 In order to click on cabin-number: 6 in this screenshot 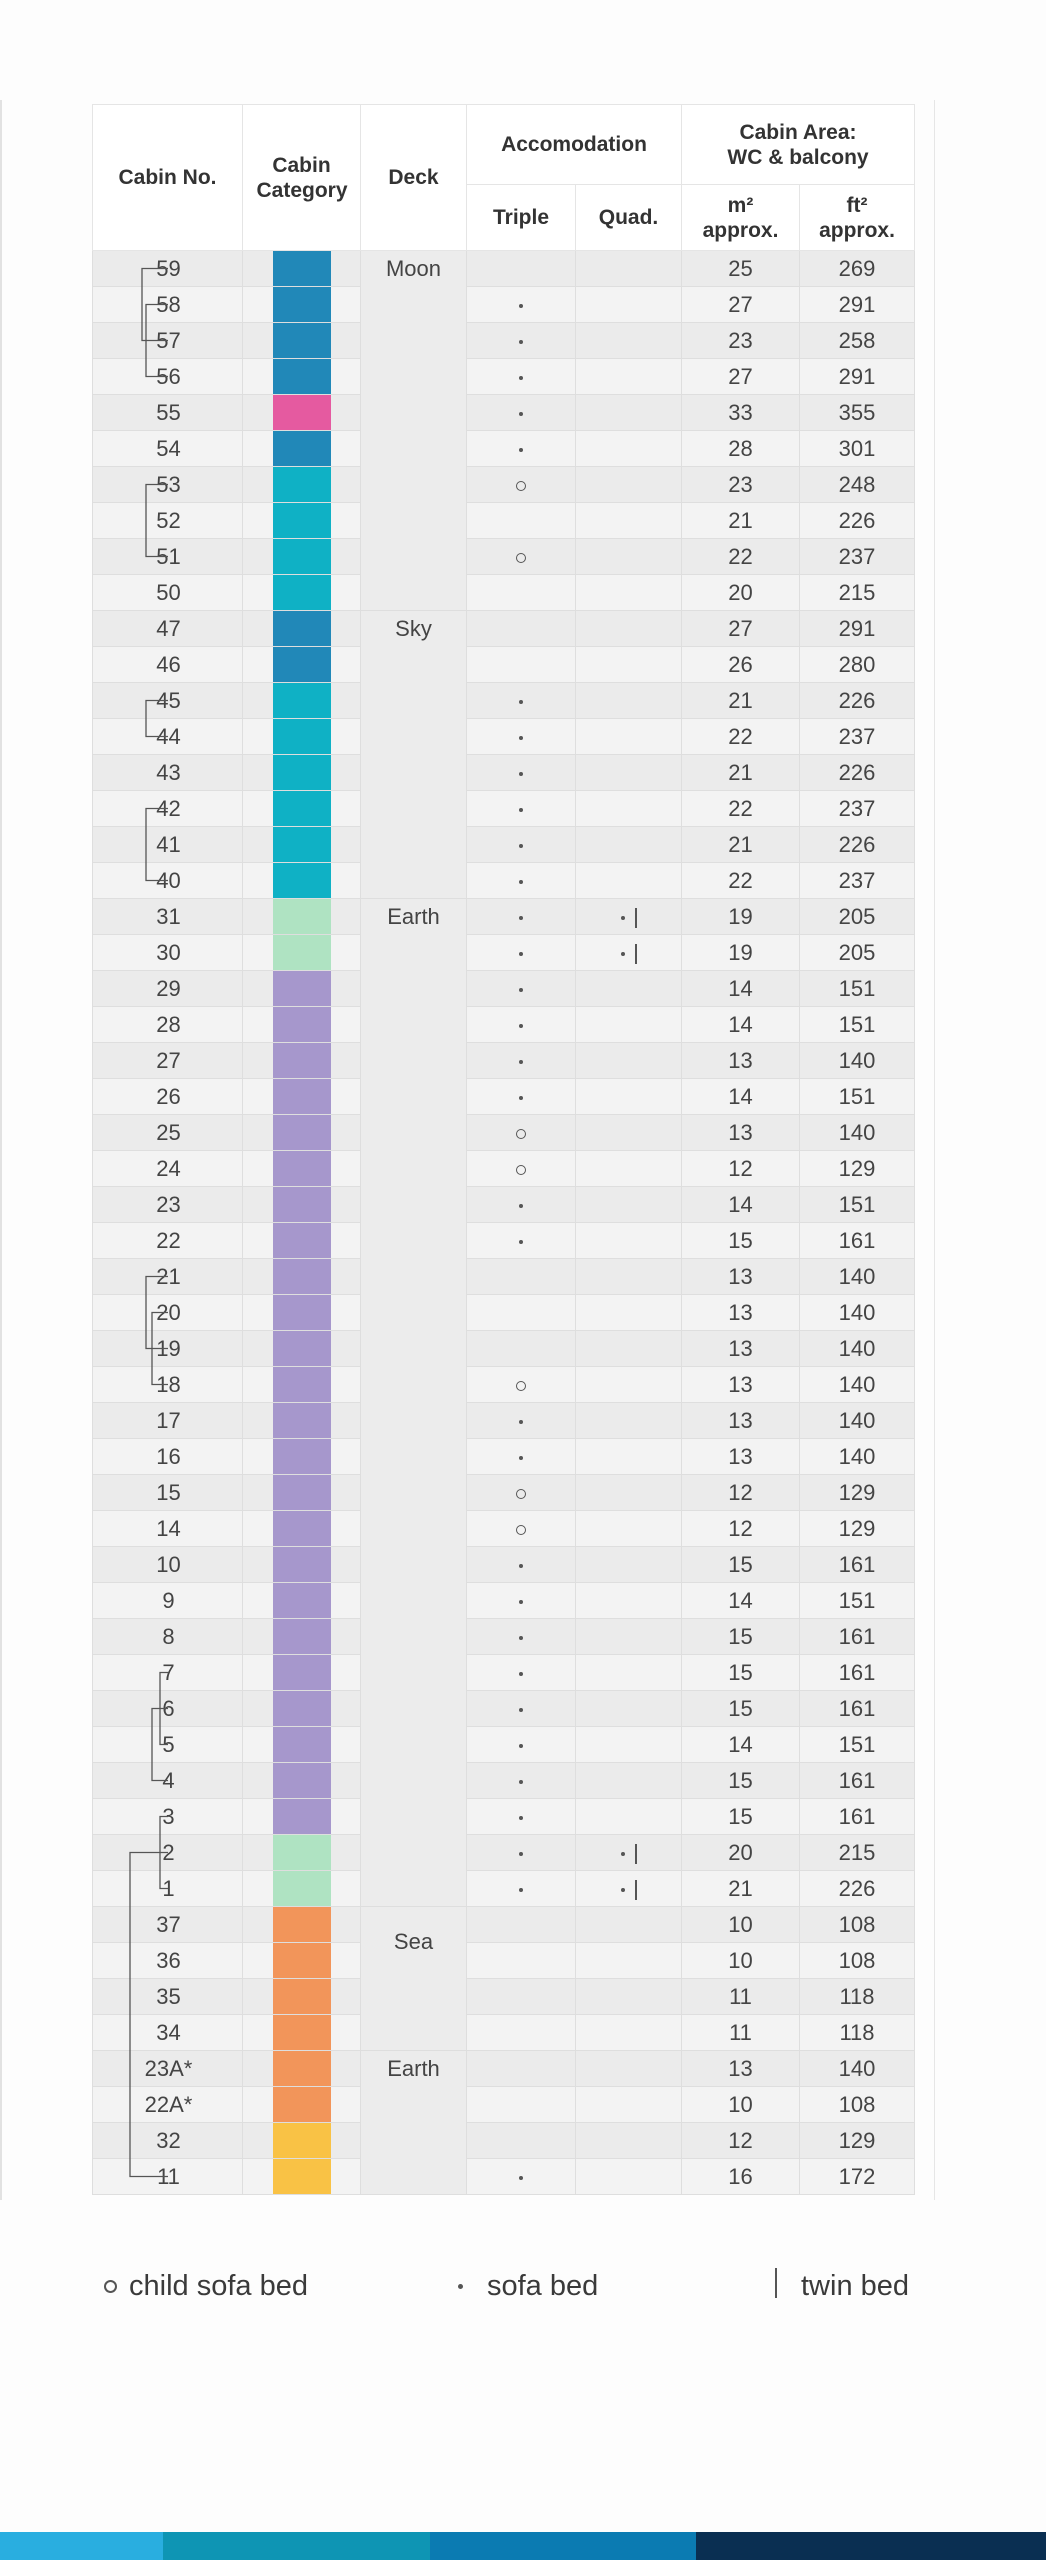, I will do `click(168, 1708)`.